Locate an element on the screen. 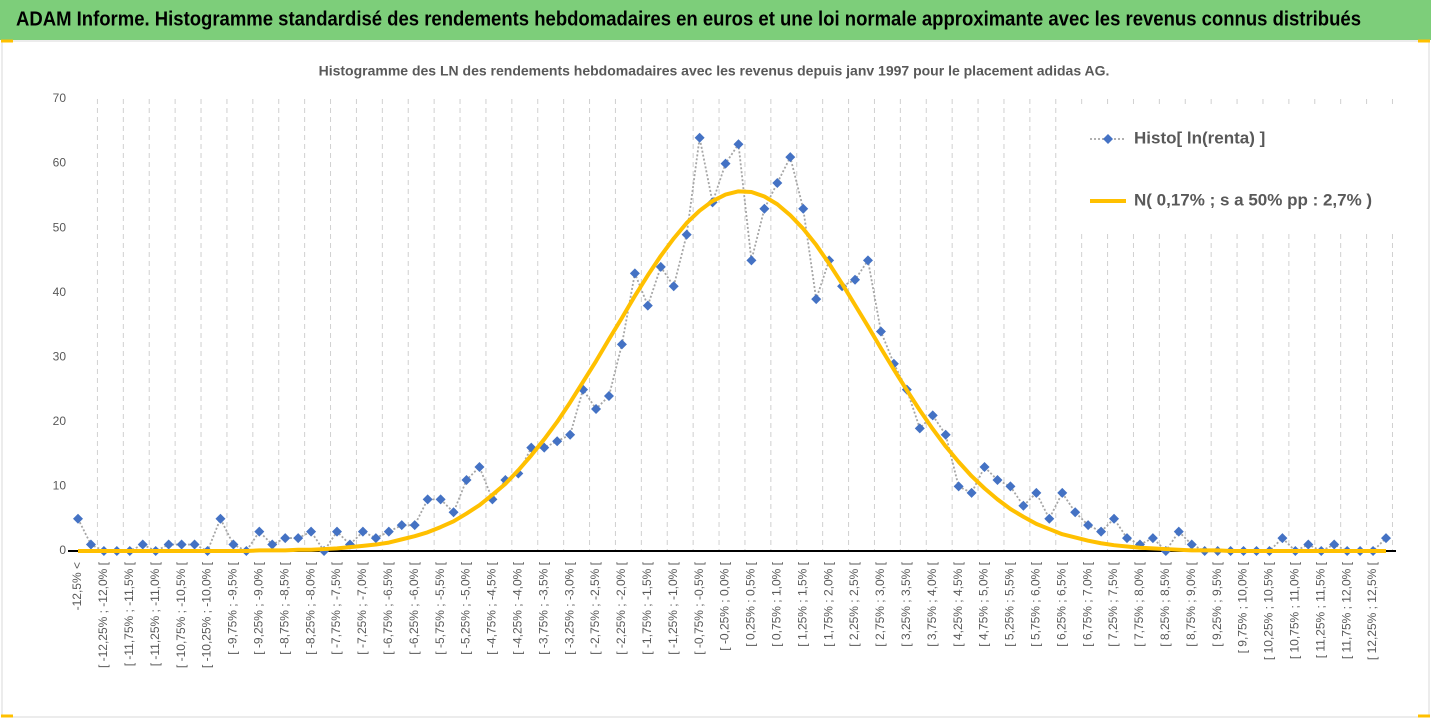 Image resolution: width=1431 pixels, height=724 pixels. x-tick-label: [ 9,25% ; 9,5% [ is located at coordinates (1217, 603).